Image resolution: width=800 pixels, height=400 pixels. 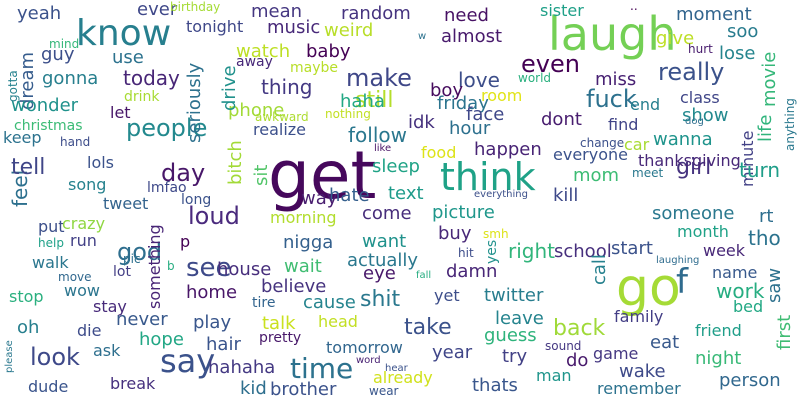 What do you see at coordinates (75, 142) in the screenshot?
I see `cloud-word: hand` at bounding box center [75, 142].